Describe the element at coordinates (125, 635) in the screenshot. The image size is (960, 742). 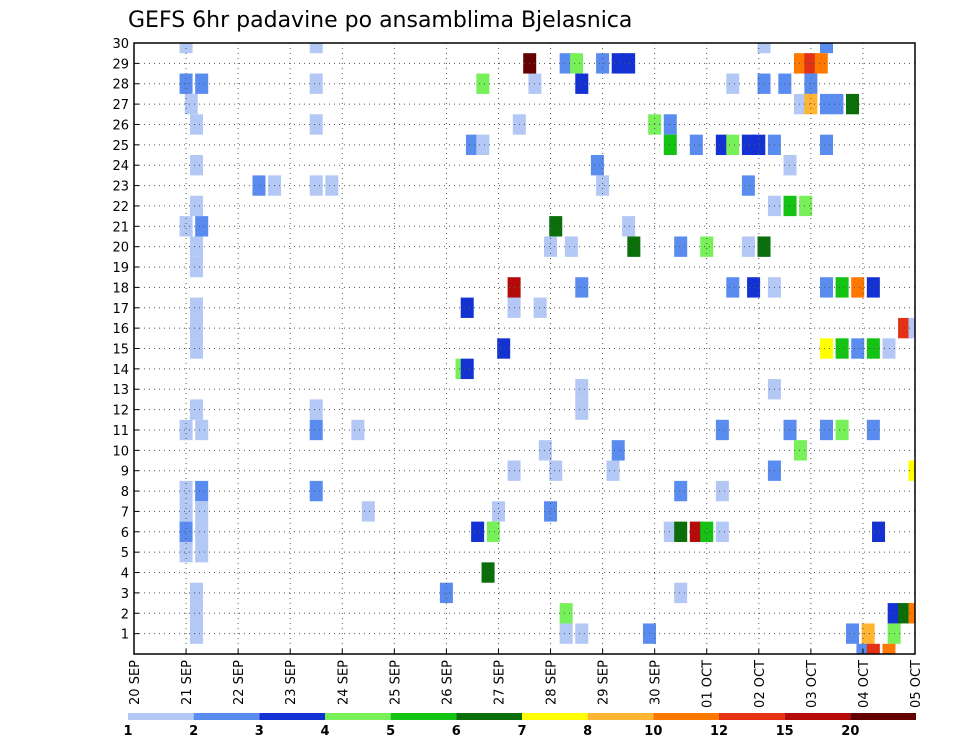
I see `y-tick-label: 1` at that location.